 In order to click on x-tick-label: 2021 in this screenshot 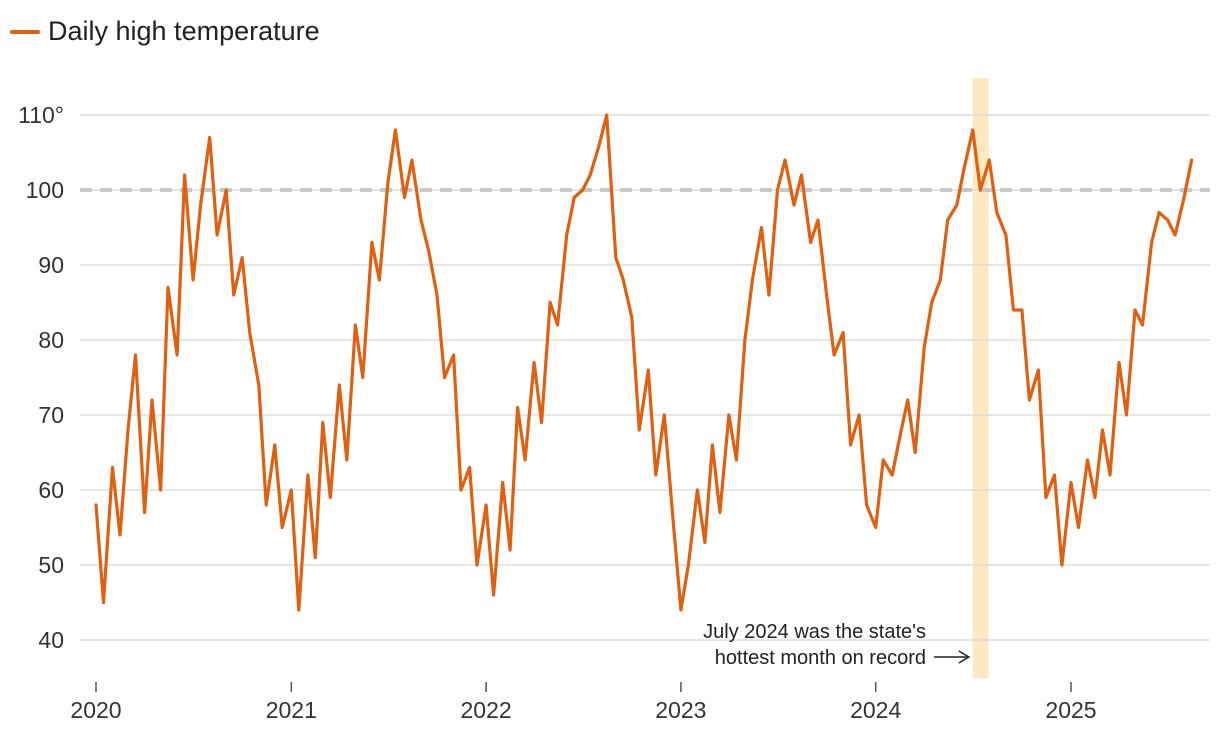, I will do `click(291, 710)`.